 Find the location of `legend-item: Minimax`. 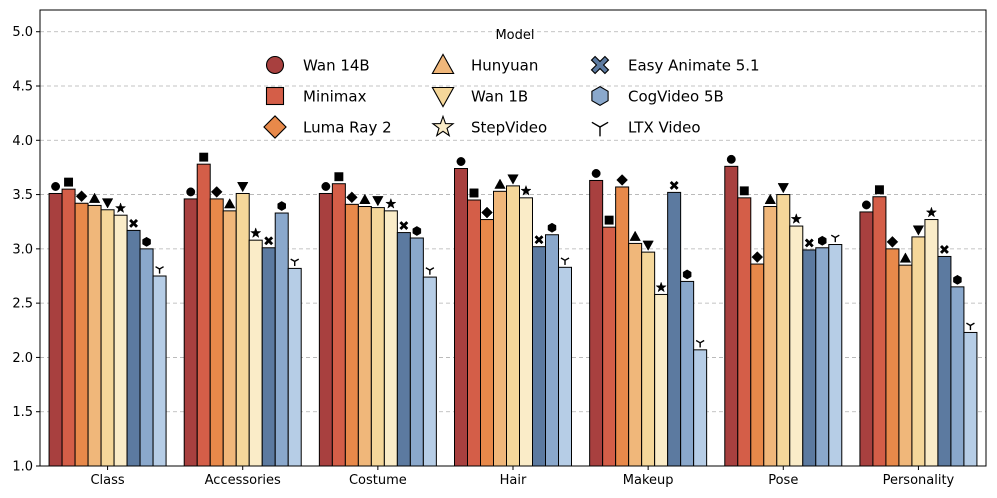

legend-item: Minimax is located at coordinates (316, 96).